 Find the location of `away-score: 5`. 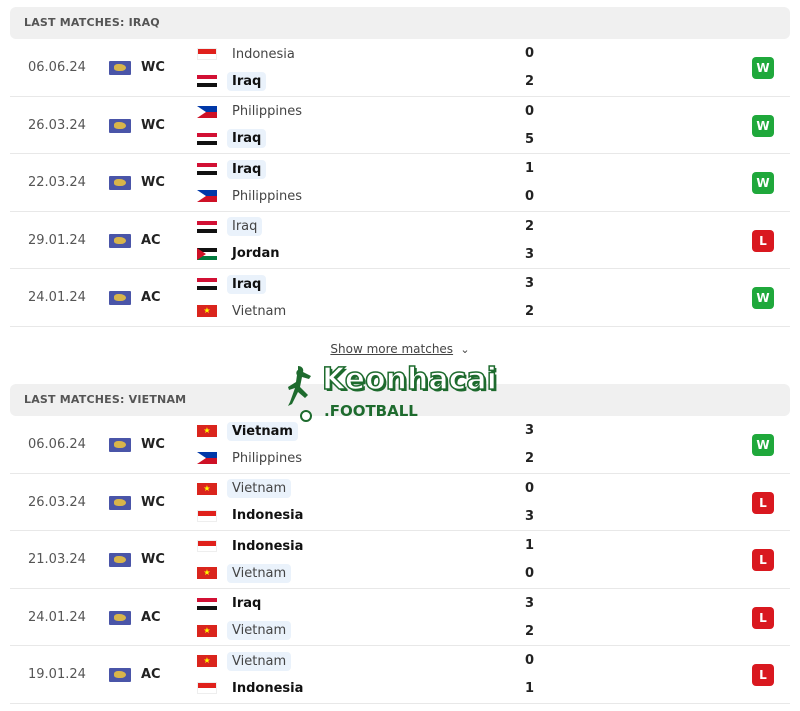

away-score: 5 is located at coordinates (530, 139).